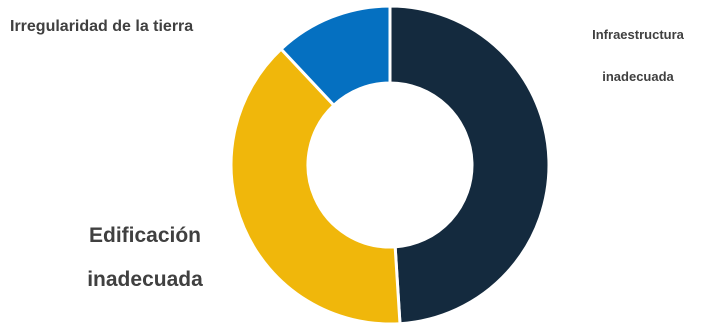 The image size is (715, 324). I want to click on label-infraestructura-line2: inadecuada, so click(638, 76).